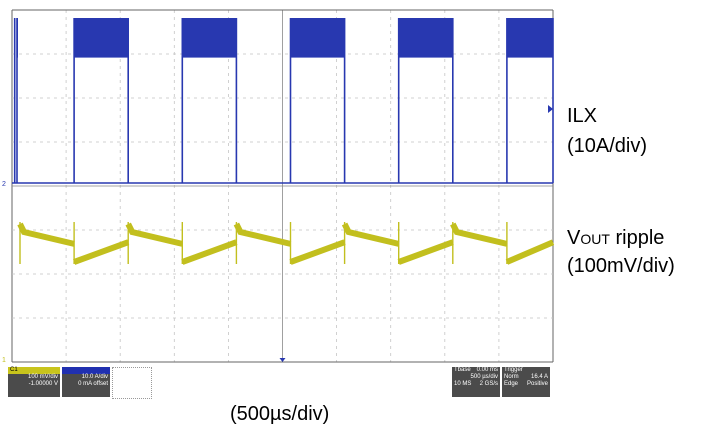  What do you see at coordinates (513, 370) in the screenshot?
I see `trigger-label: Trigger` at bounding box center [513, 370].